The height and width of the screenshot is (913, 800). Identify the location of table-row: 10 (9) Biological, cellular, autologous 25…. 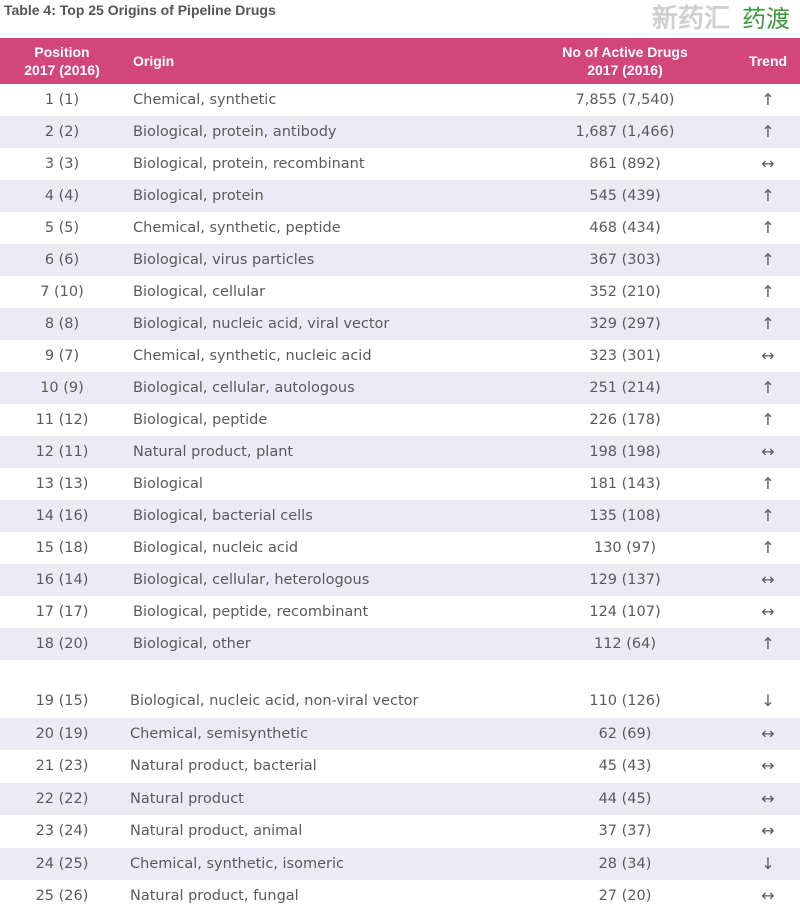
(400, 388).